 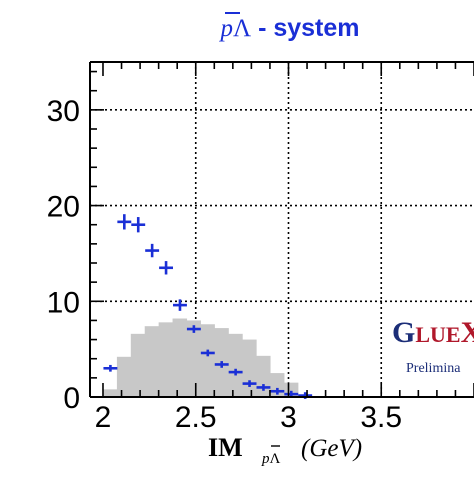 What do you see at coordinates (265, 459) in the screenshot?
I see `x-axis-label-sub-p: p` at bounding box center [265, 459].